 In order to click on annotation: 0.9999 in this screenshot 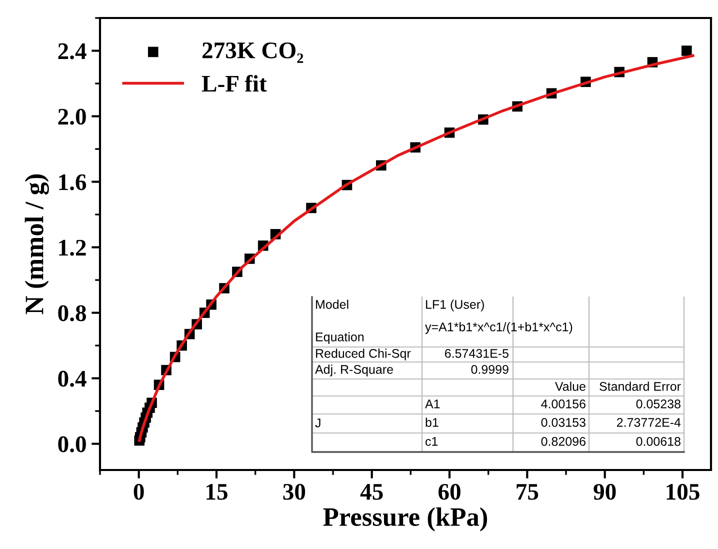, I will do `click(489, 369)`.